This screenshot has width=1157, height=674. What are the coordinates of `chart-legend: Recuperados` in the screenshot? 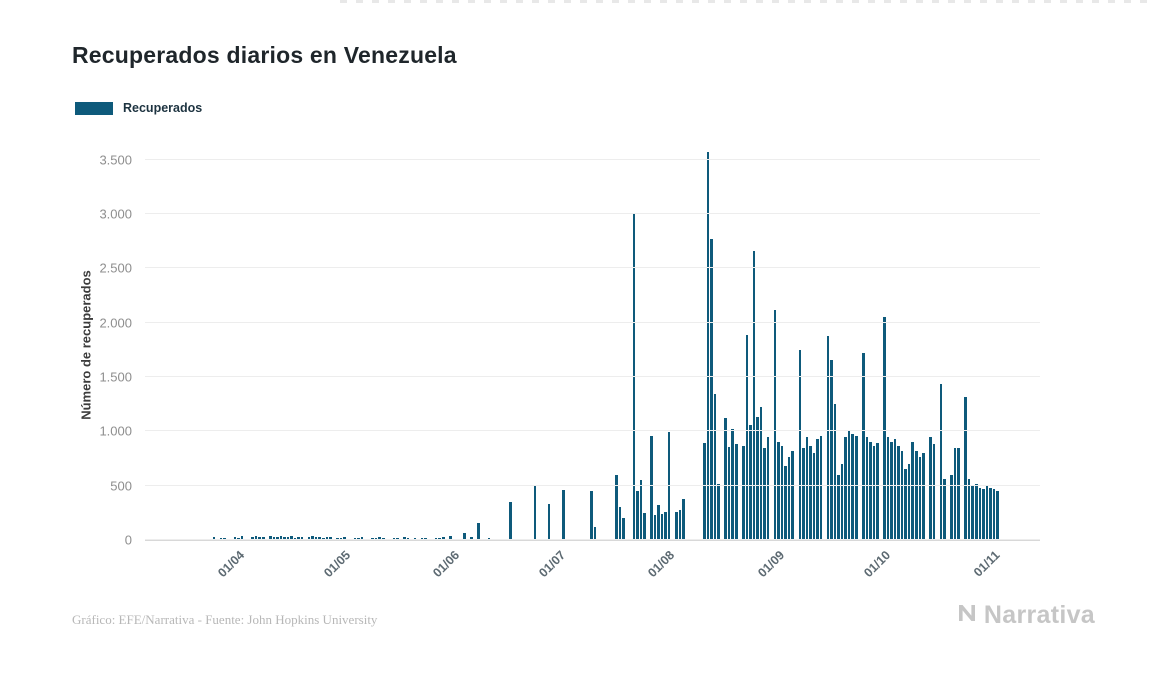 It's located at (138, 108).